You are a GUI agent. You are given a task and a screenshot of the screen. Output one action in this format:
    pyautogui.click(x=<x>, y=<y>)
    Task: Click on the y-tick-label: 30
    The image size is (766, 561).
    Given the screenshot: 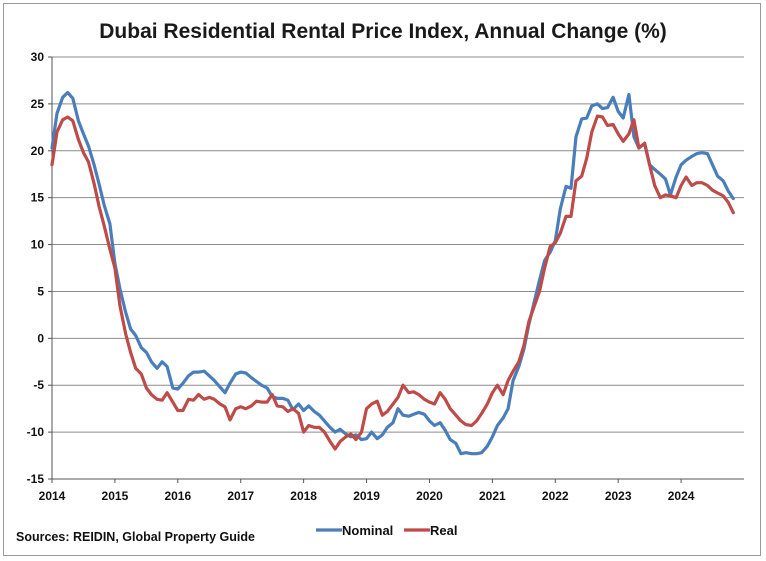 What is the action you would take?
    pyautogui.click(x=38, y=57)
    